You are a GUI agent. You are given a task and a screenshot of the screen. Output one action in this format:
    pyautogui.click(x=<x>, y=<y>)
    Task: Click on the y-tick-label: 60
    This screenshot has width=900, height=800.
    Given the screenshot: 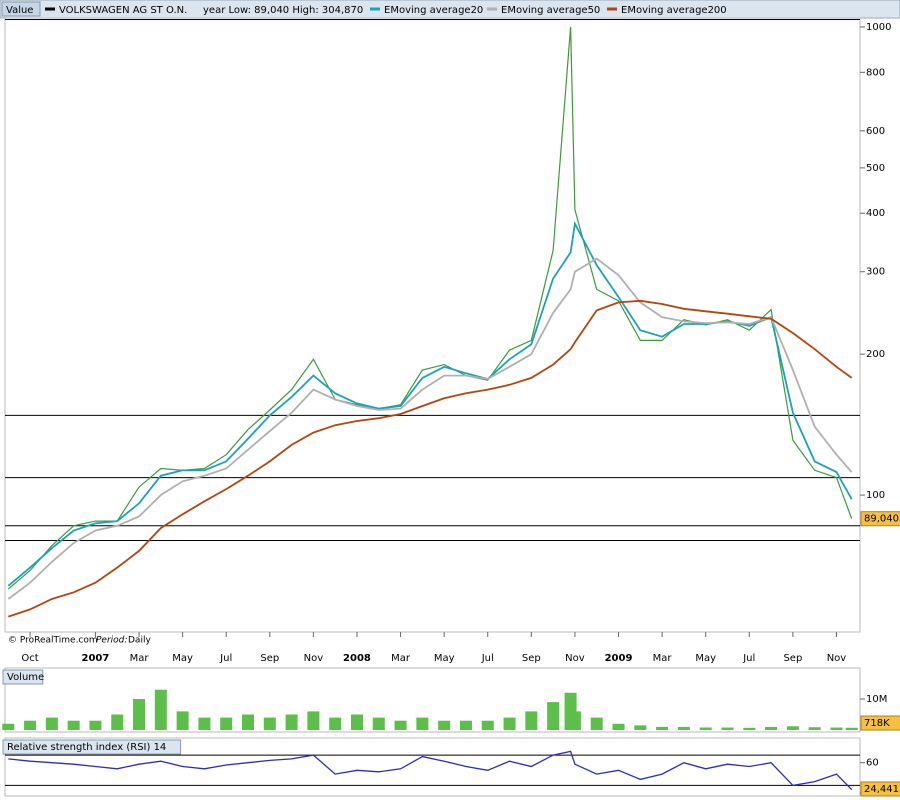 What is the action you would take?
    pyautogui.click(x=872, y=763)
    